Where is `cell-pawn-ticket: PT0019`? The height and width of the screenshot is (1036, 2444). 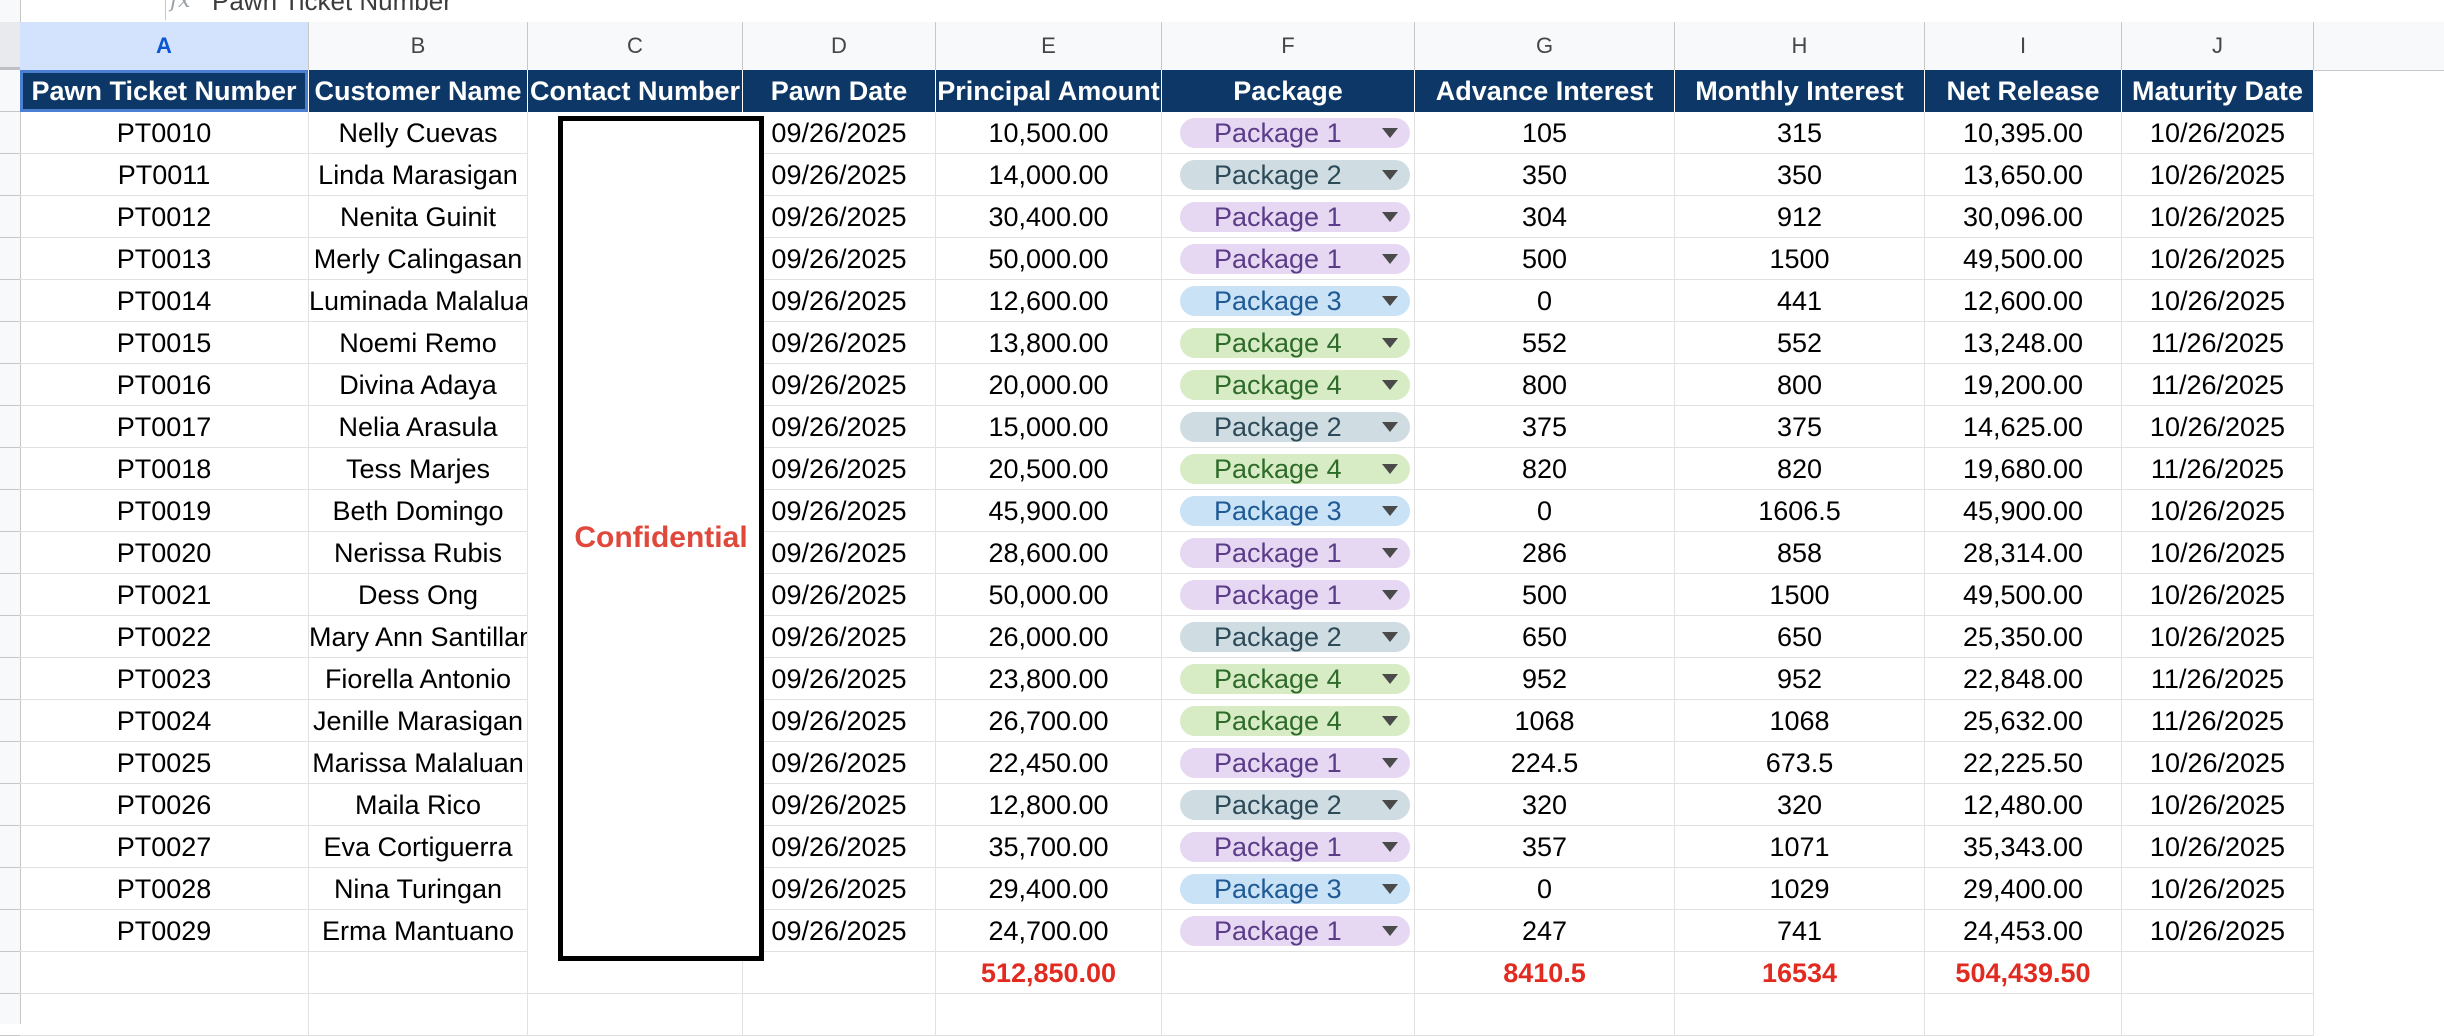
cell-pawn-ticket: PT0019 is located at coordinates (164, 511).